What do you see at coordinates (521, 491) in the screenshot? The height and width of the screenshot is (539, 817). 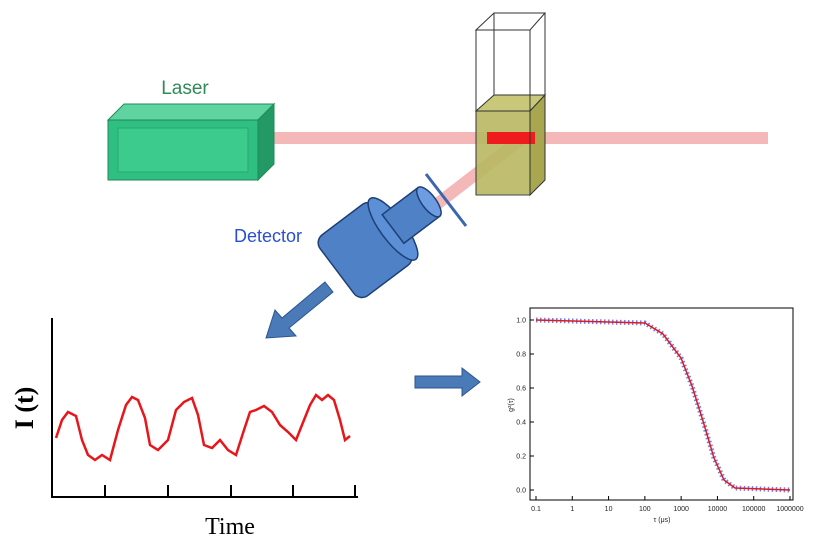 I see `y-tick-label: 0.0` at bounding box center [521, 491].